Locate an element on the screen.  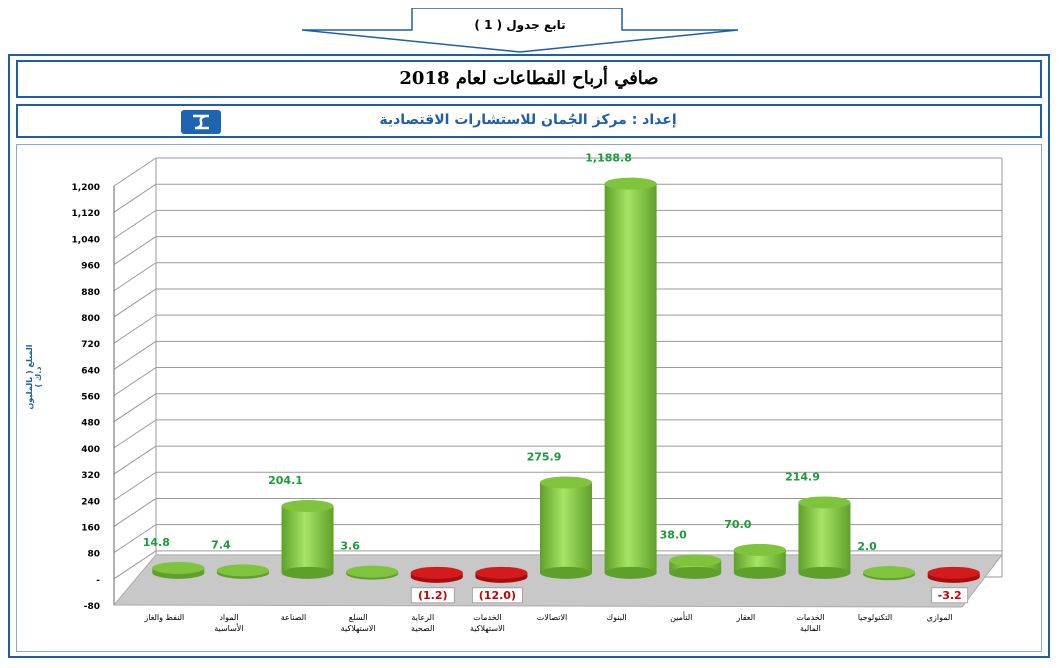
data-label: (12.0) is located at coordinates (497, 595).